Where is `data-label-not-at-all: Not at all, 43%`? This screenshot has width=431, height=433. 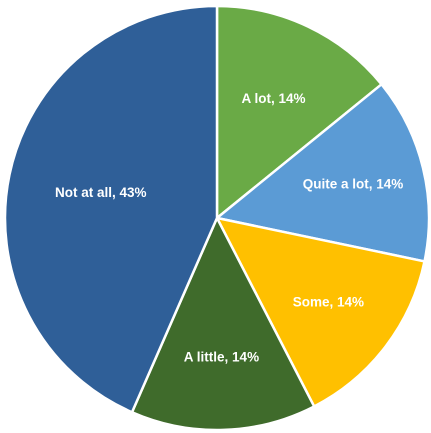 data-label-not-at-all: Not at all, 43% is located at coordinates (101, 192).